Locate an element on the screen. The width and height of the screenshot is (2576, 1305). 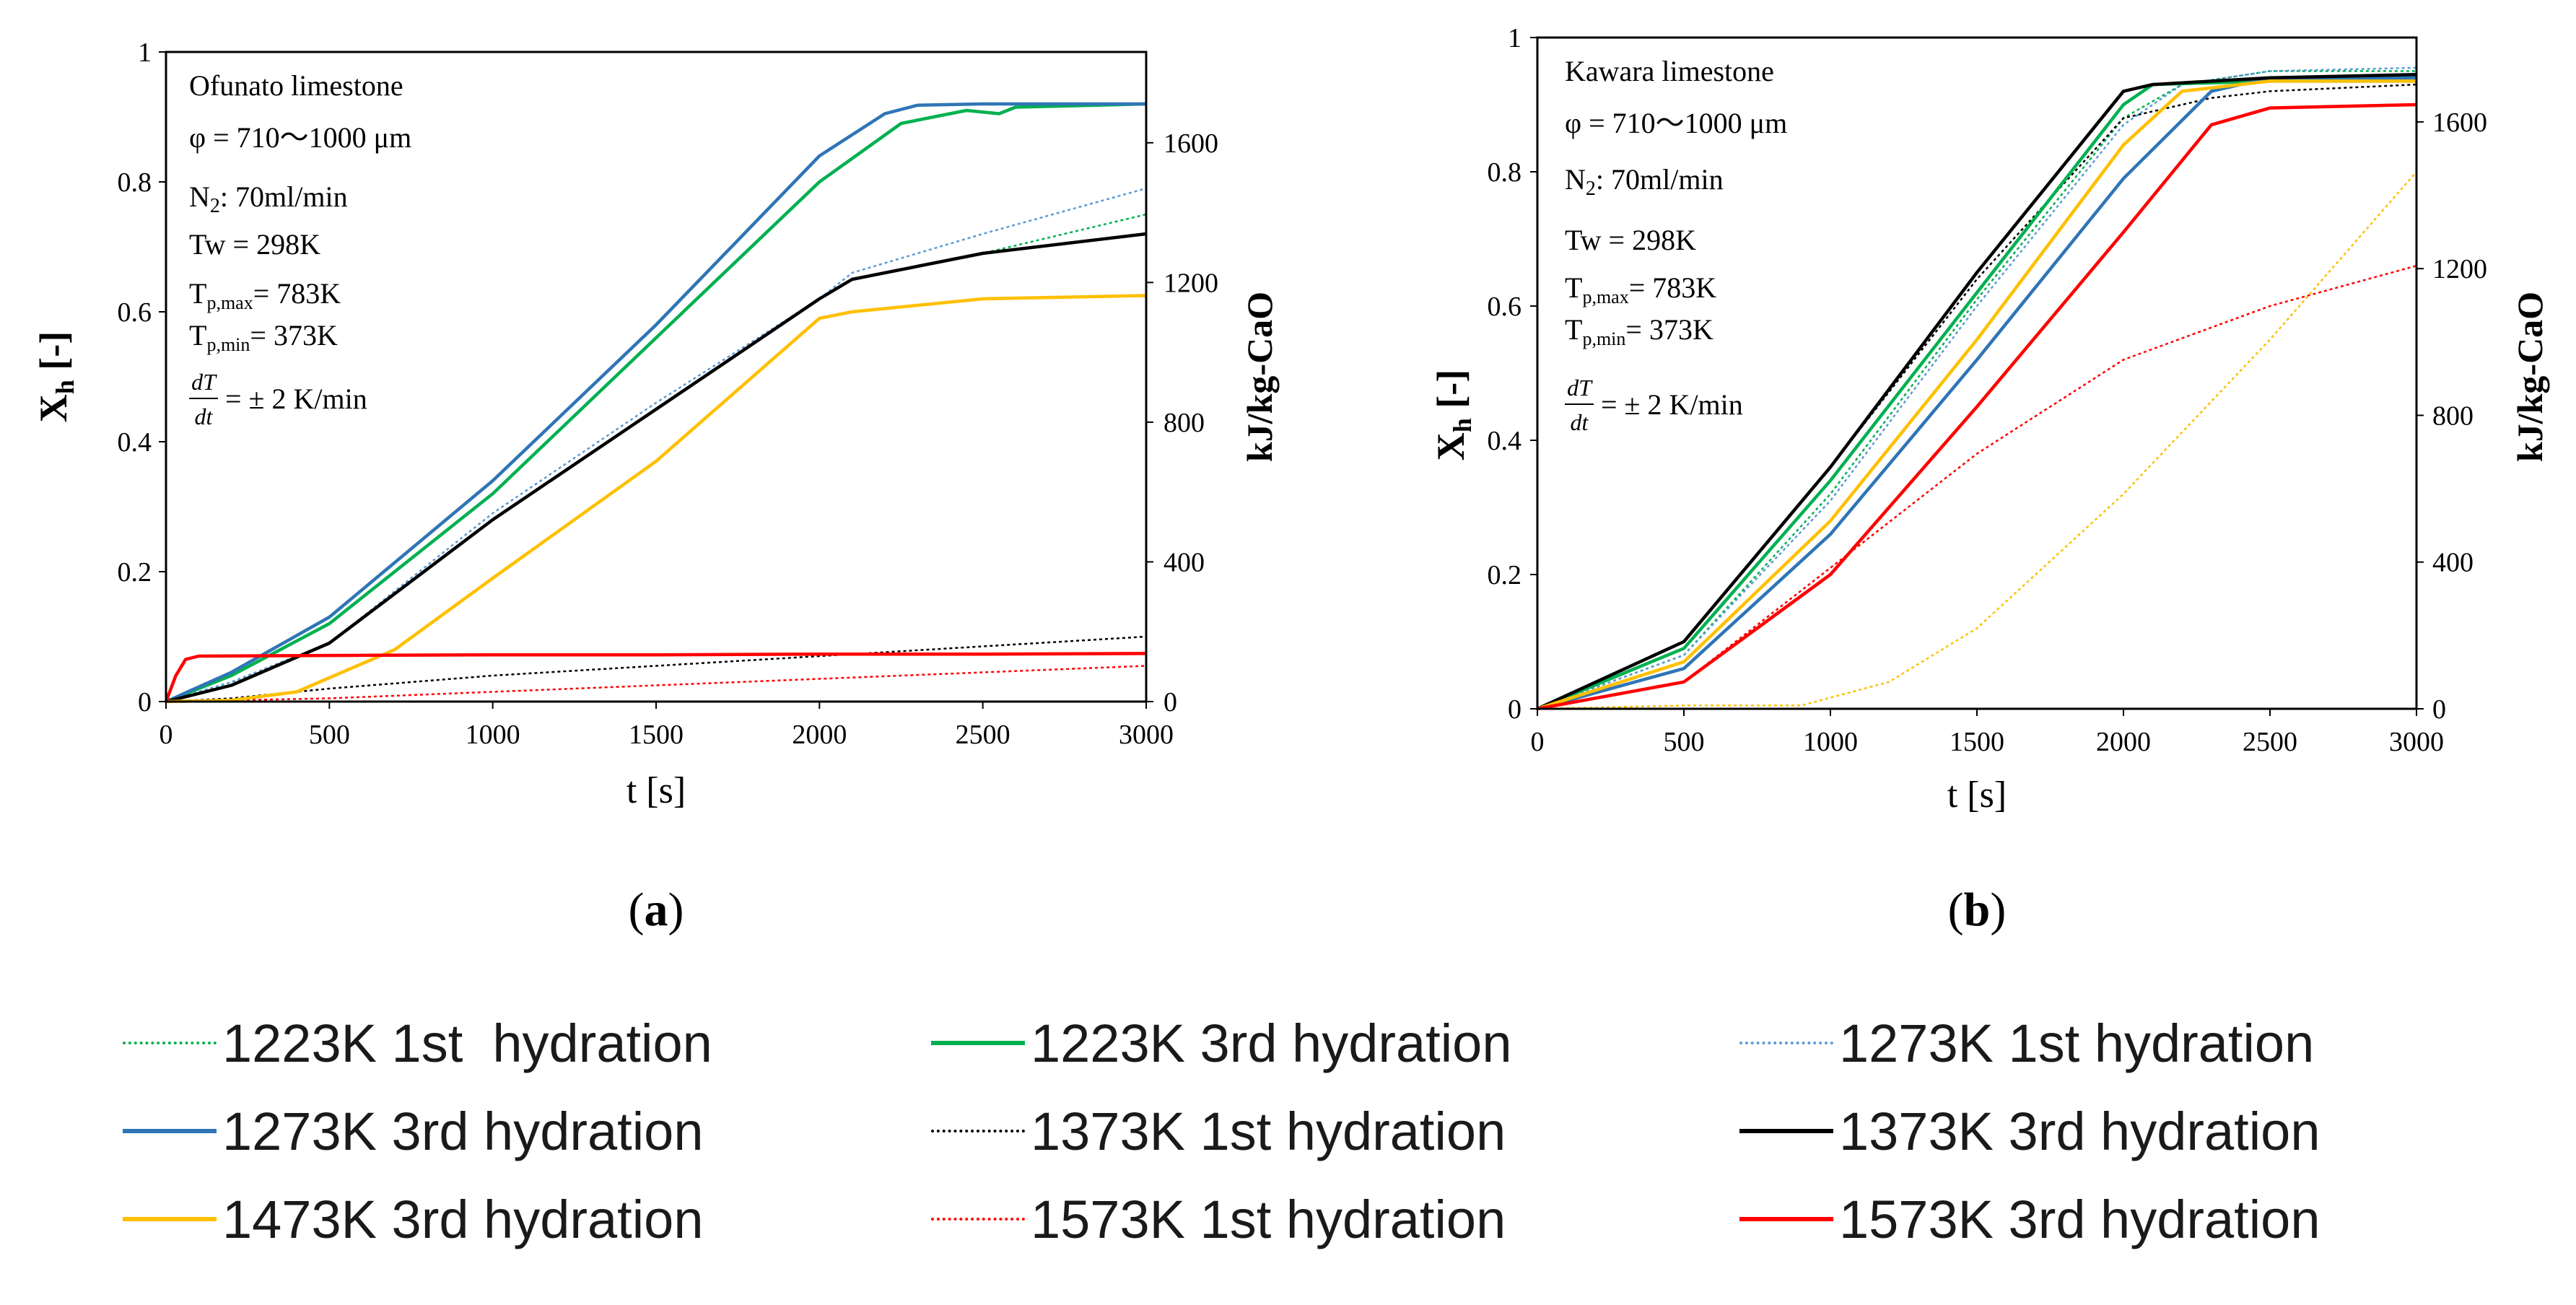
legend-item-s1573_3: 1573K 3rd hydration is located at coordinates (2029, 1219).